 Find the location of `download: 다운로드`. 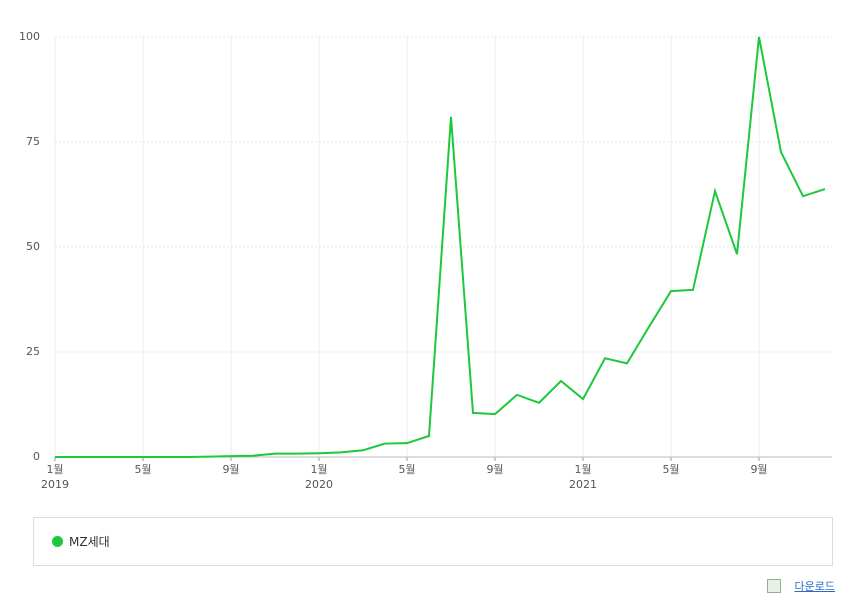

download: 다운로드 is located at coordinates (800, 586).